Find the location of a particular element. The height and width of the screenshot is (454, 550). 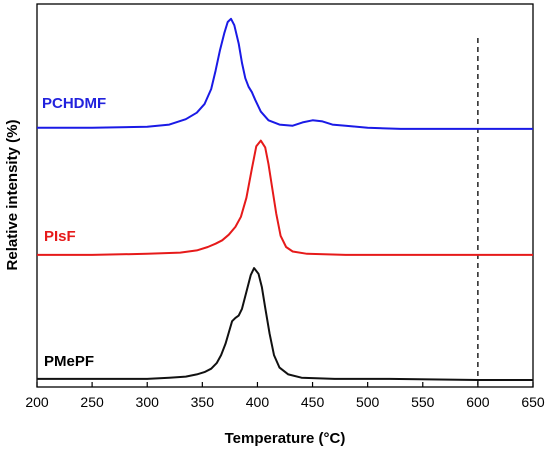

series-label-pisf: PIsF is located at coordinates (60, 236).